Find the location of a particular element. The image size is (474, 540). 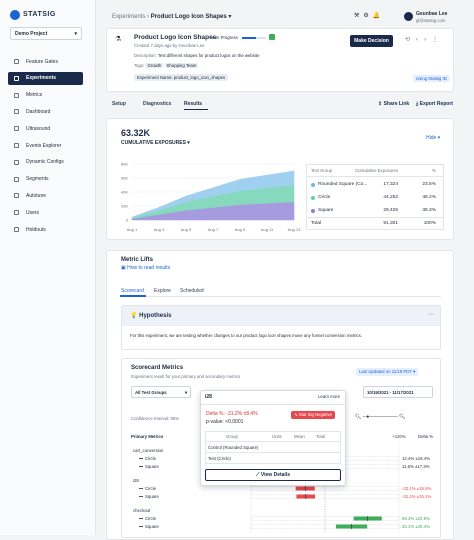

tab: Diagnostics is located at coordinates (157, 104).